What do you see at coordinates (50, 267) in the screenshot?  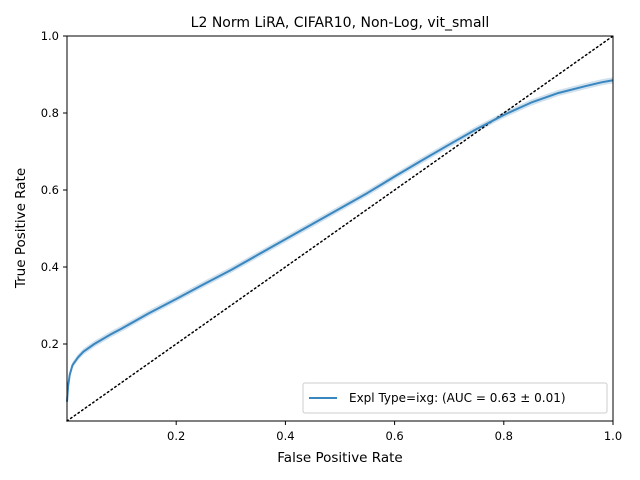 I see `y-tick-label: 0.4` at bounding box center [50, 267].